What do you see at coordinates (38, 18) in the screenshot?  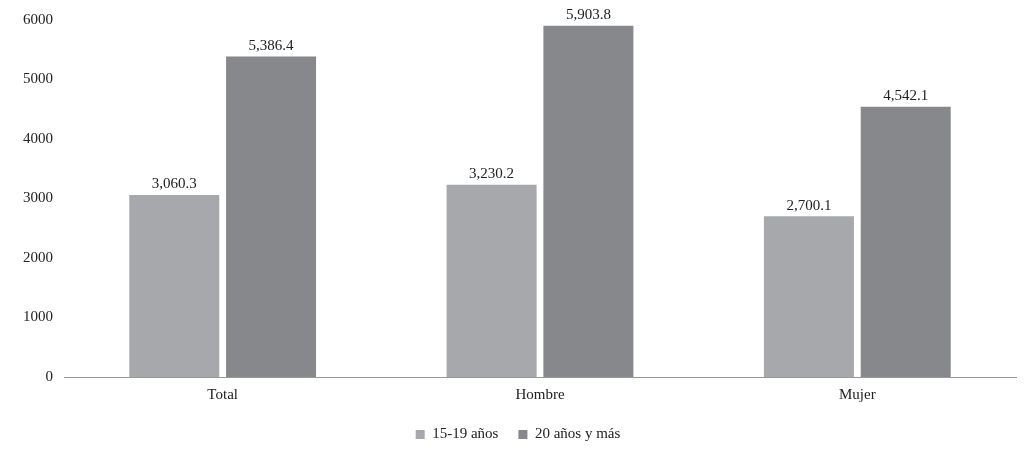 I see `y-tick-label: 6000` at bounding box center [38, 18].